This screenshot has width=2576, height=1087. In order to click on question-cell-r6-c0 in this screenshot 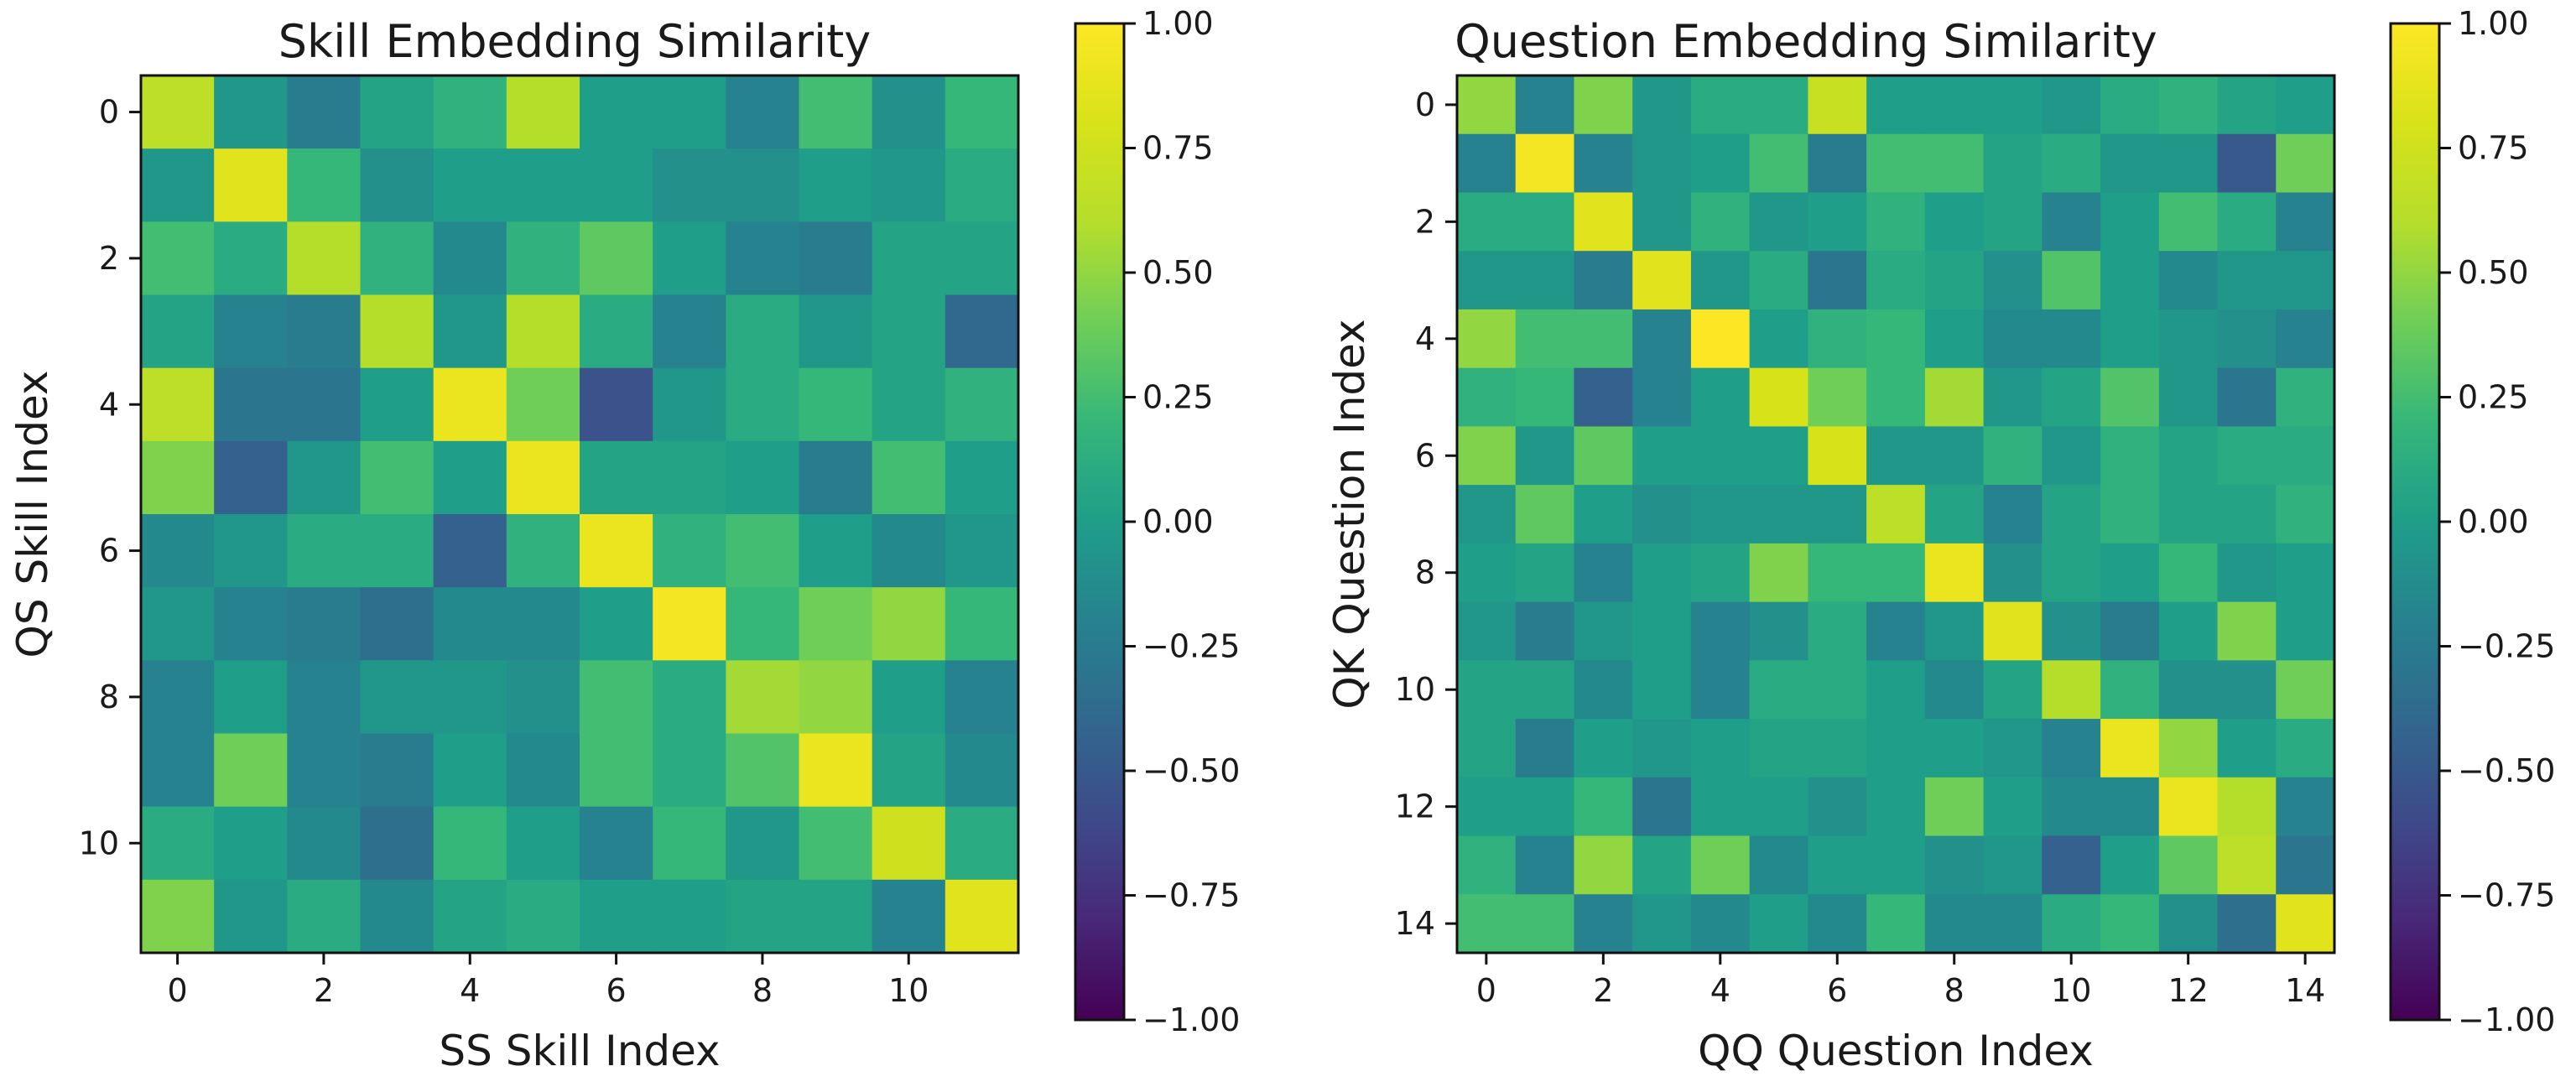, I will do `click(1487, 456)`.